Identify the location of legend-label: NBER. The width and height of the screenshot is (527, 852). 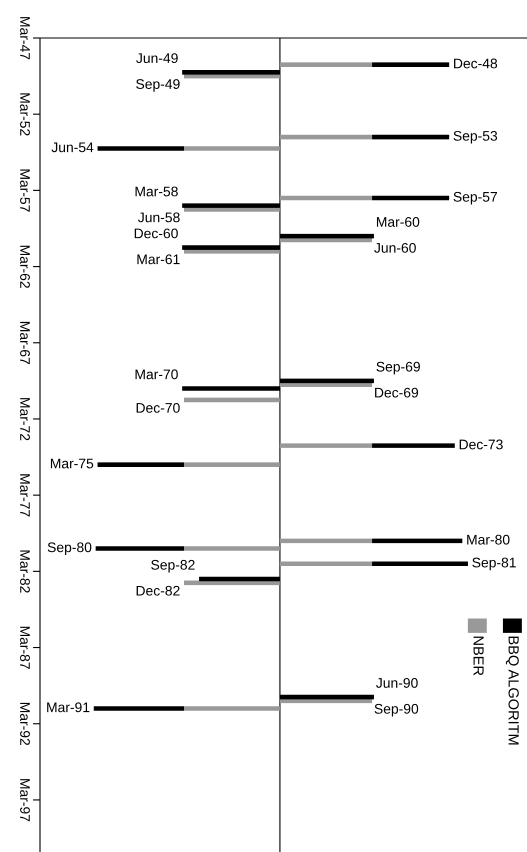
(479, 656).